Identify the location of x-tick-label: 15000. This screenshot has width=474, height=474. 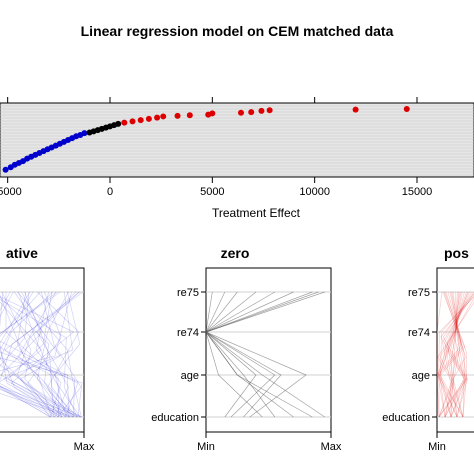
(417, 192).